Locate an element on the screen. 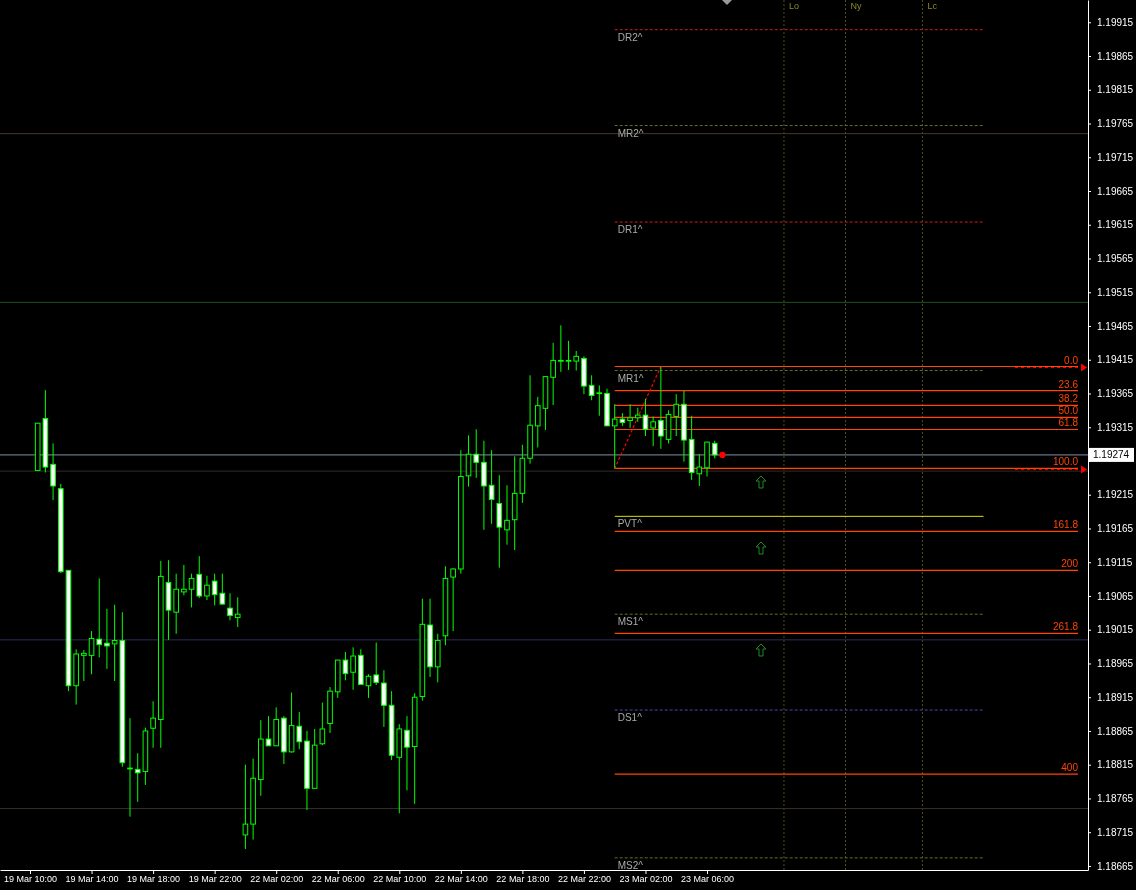 This screenshot has width=1136, height=890. ref-line-label: 161.8 is located at coordinates (1065, 525).